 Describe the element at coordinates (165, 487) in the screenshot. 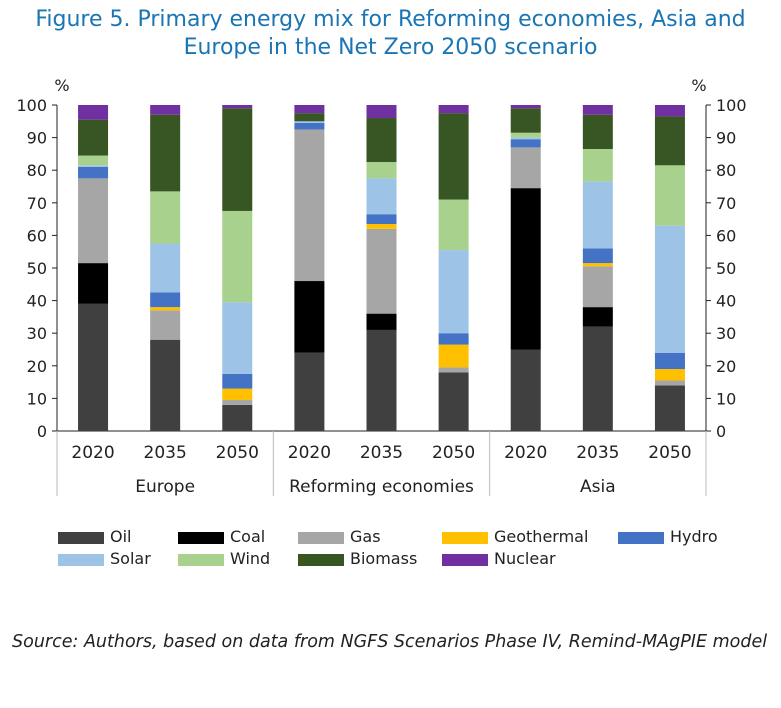

I see `group-label: Europe` at that location.